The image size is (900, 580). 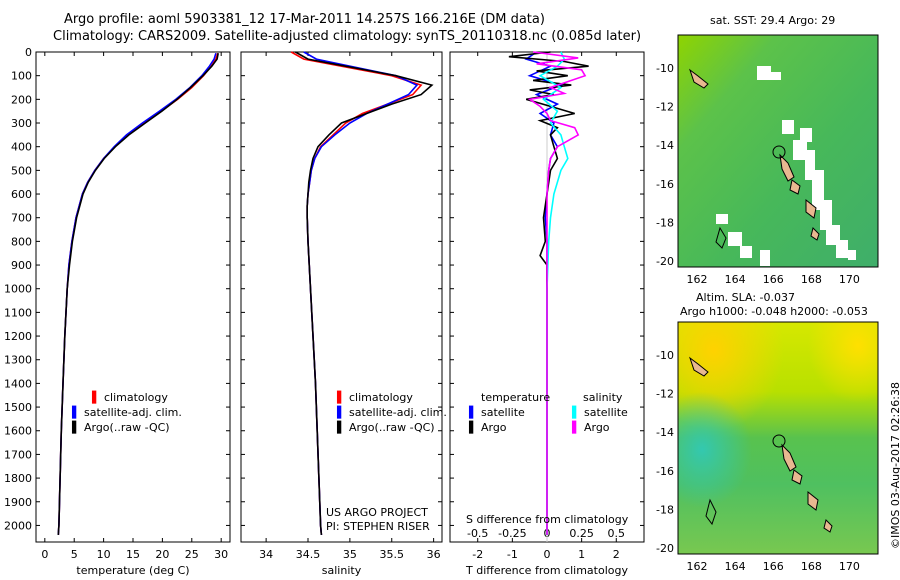 I want to click on sla-map-title: Altim. SLA: -0.037, so click(x=746, y=297).